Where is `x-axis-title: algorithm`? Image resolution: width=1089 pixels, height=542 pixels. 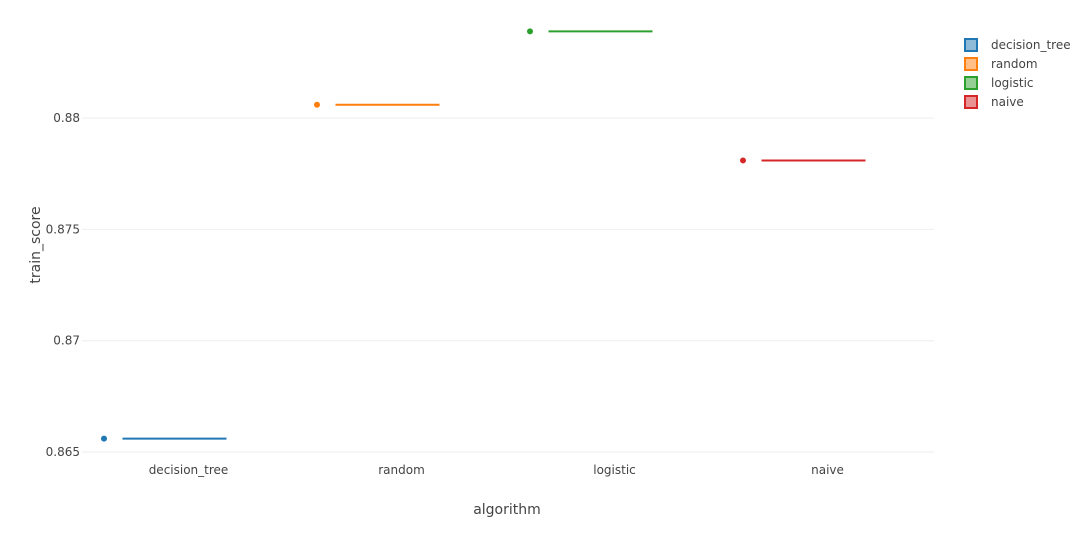
x-axis-title: algorithm is located at coordinates (507, 510).